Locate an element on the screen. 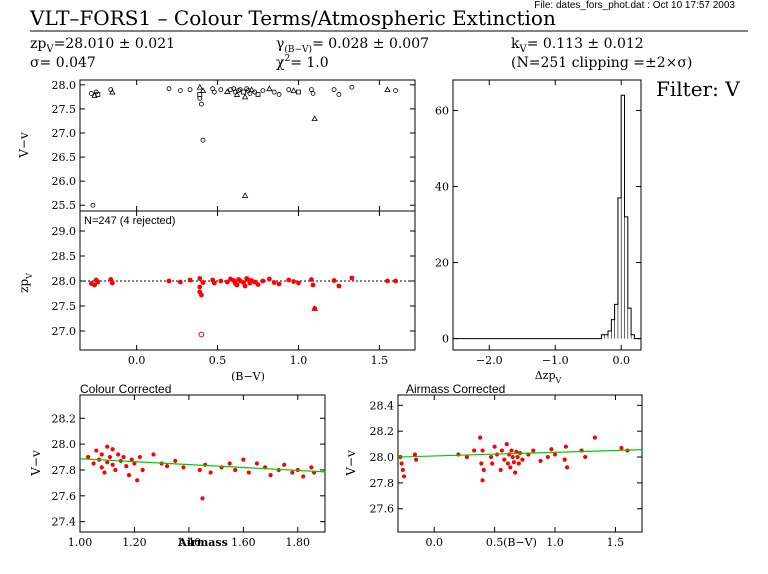 This screenshot has width=768, height=574. airmass-ylabel: V−v is located at coordinates (351, 463).